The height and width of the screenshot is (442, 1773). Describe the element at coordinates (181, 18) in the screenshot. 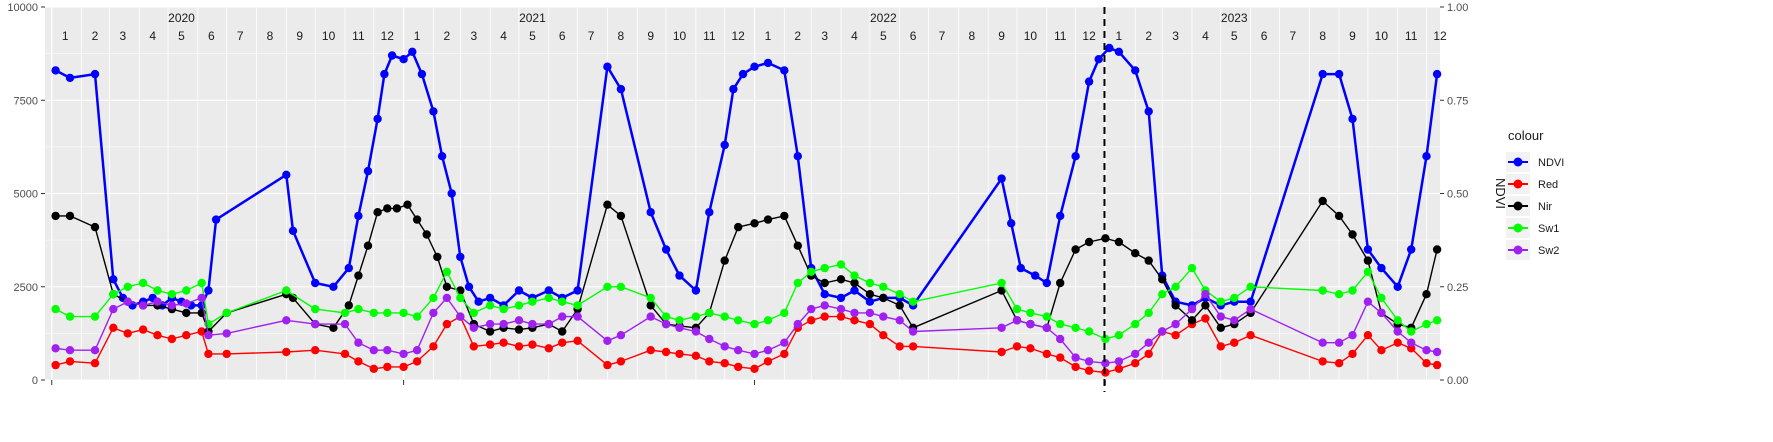

I see `year-label: 2020` at that location.